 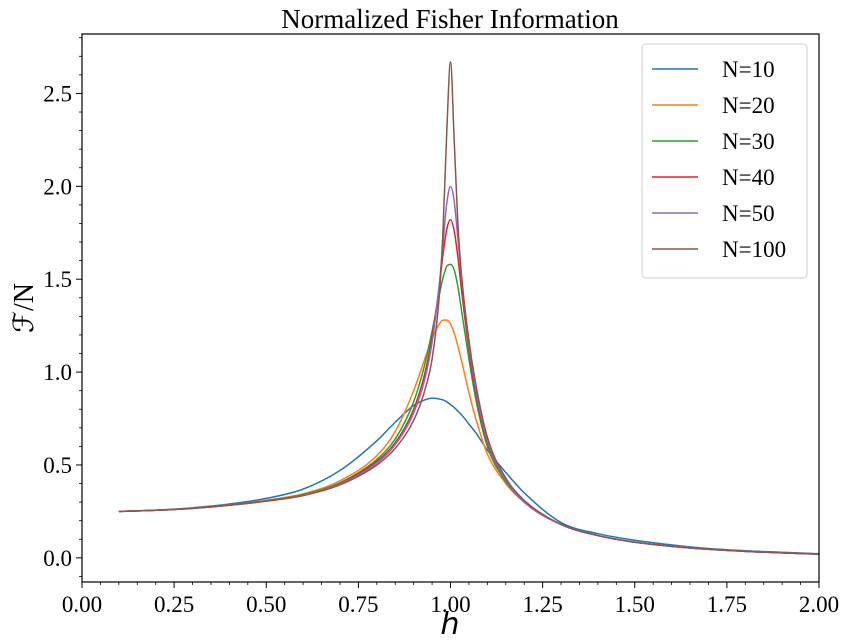 I want to click on legend-label: N=10, so click(x=748, y=69).